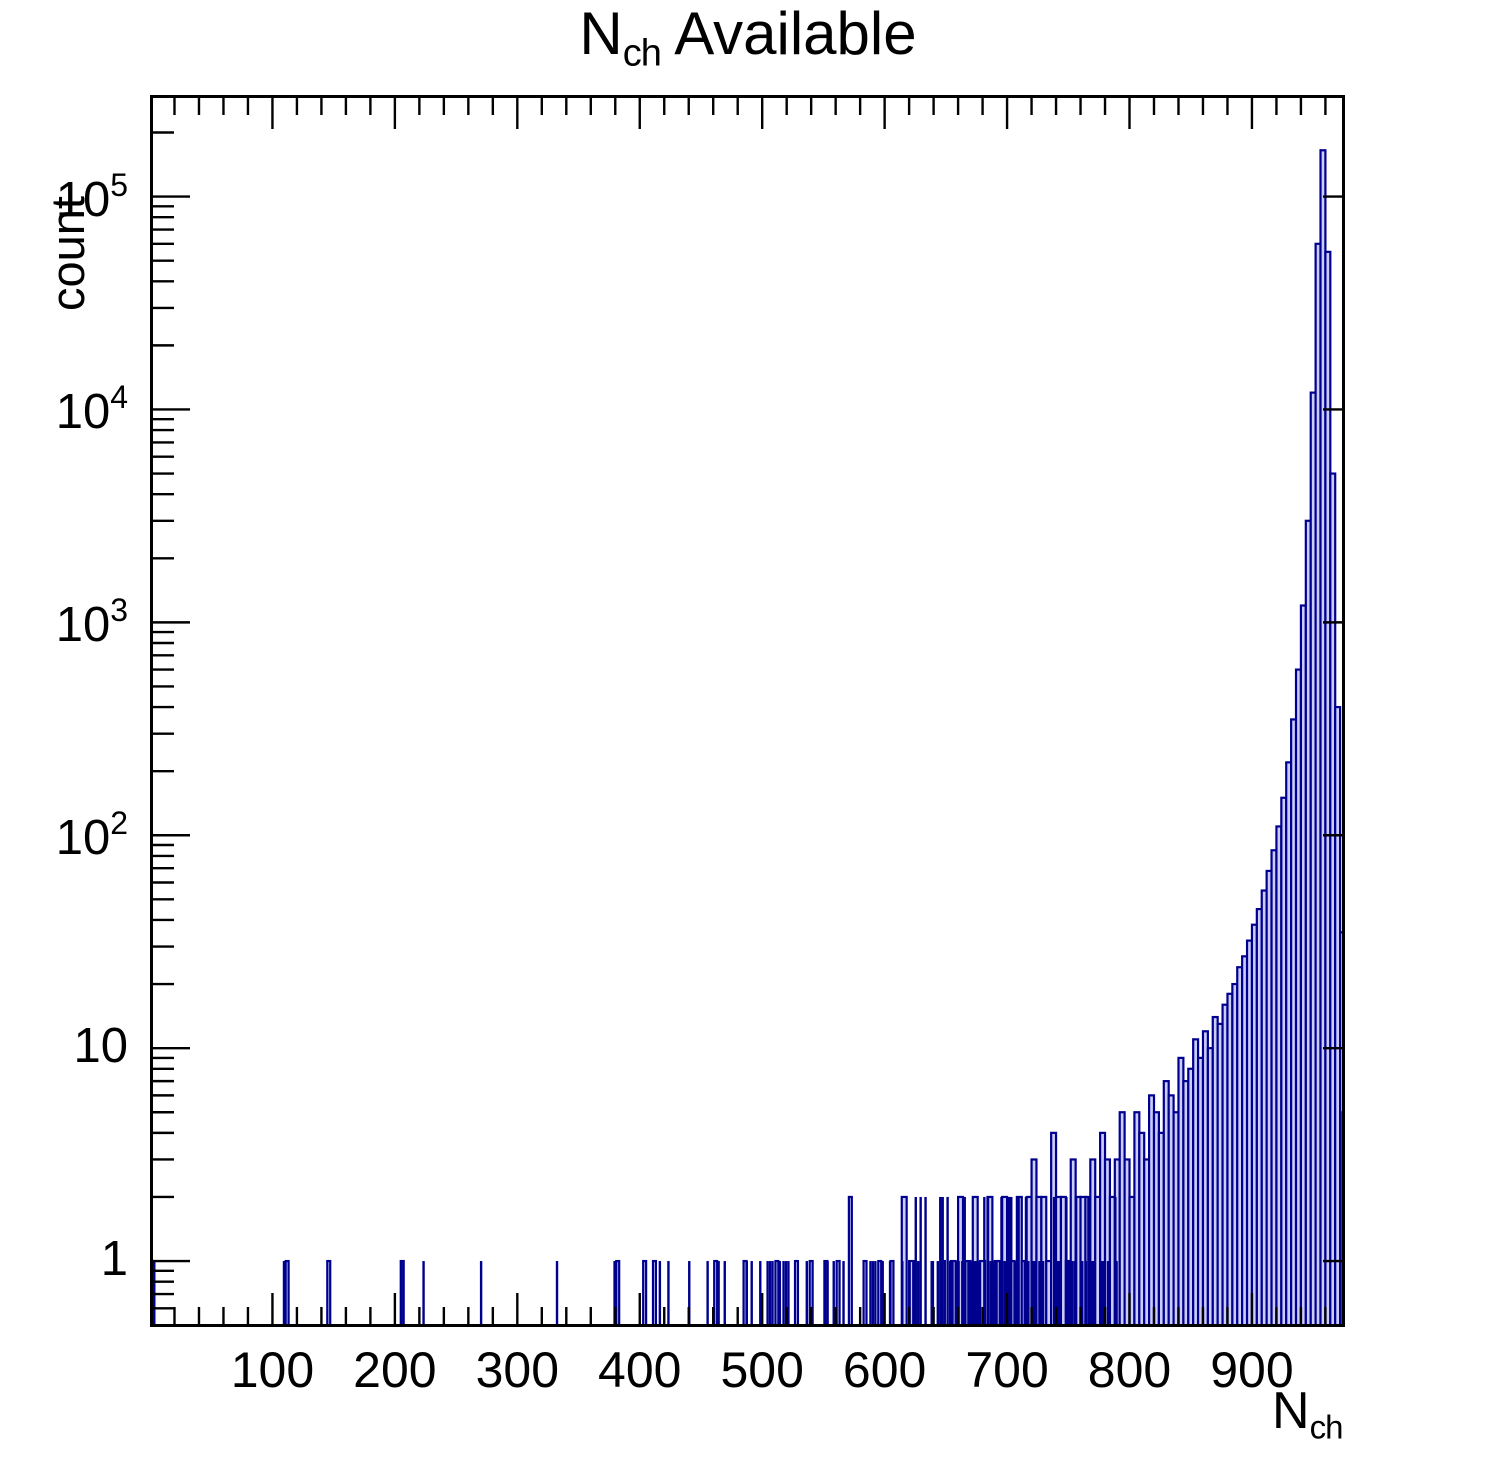 This screenshot has width=1496, height=1472. Describe the element at coordinates (1326, 1427) in the screenshot. I see `x-axis-title-subscript: ch` at that location.